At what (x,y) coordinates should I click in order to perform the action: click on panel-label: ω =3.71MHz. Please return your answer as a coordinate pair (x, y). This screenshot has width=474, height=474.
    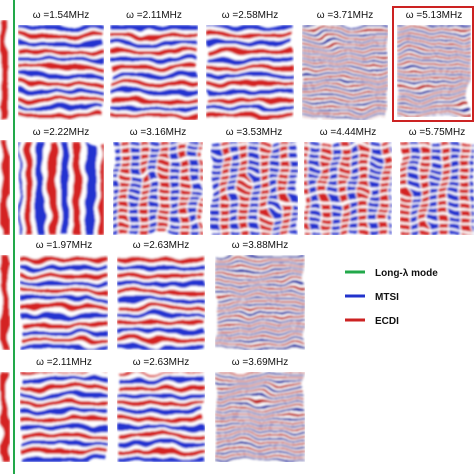
    Looking at the image, I should click on (345, 15).